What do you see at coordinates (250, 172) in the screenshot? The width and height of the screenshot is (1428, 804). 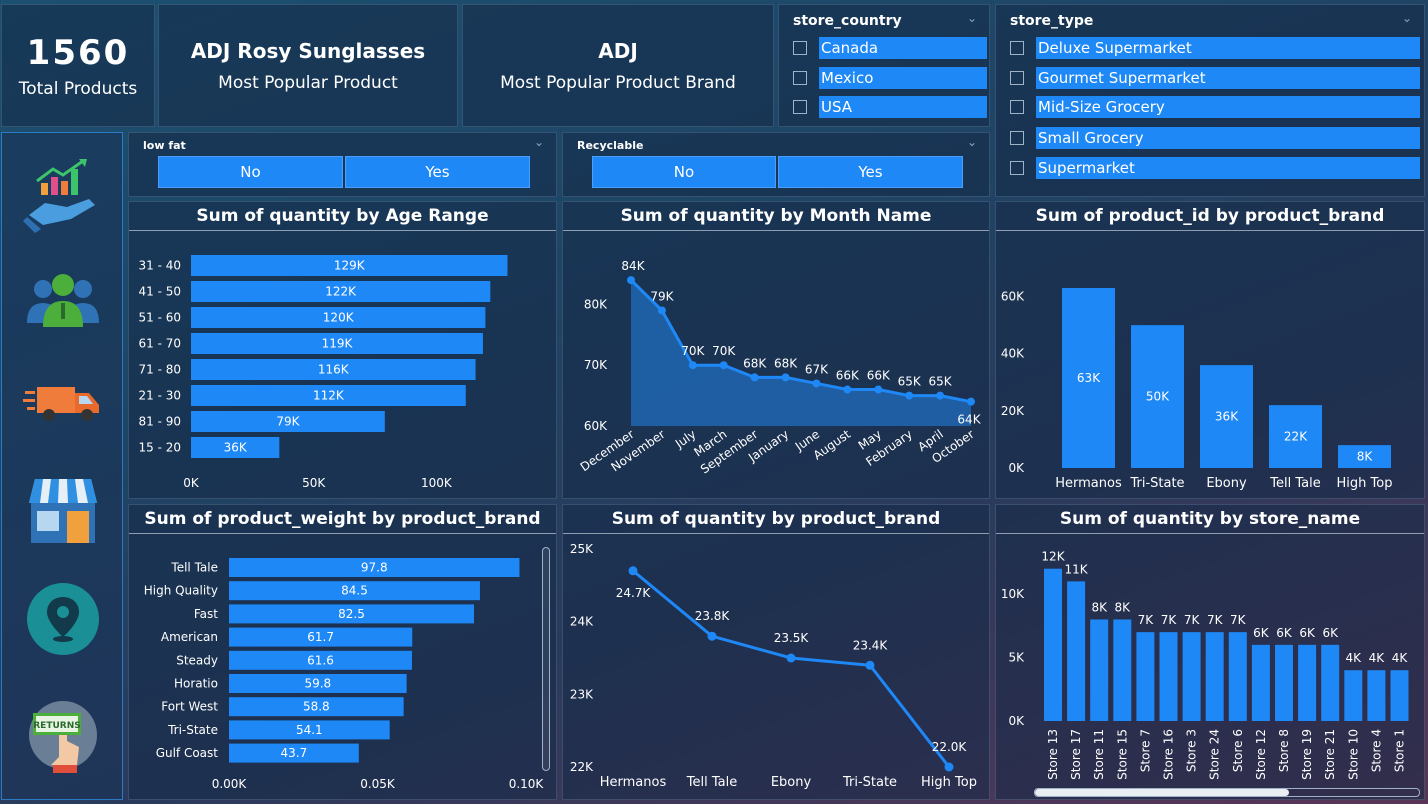 I see `low-fat-no-button: No` at bounding box center [250, 172].